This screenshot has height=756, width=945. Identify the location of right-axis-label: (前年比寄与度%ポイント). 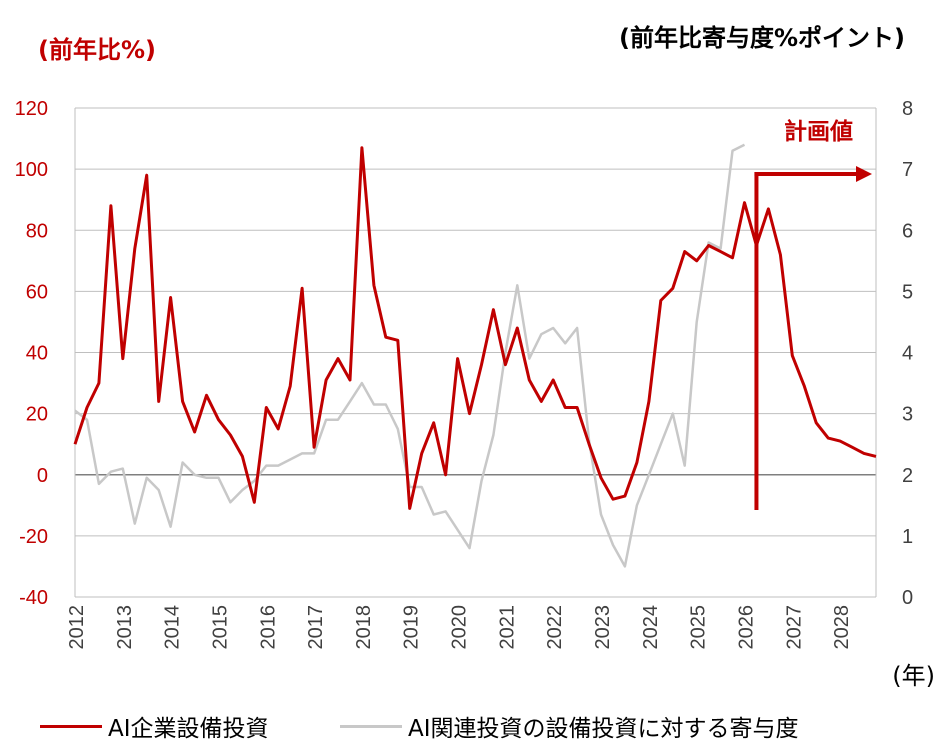
(762, 38).